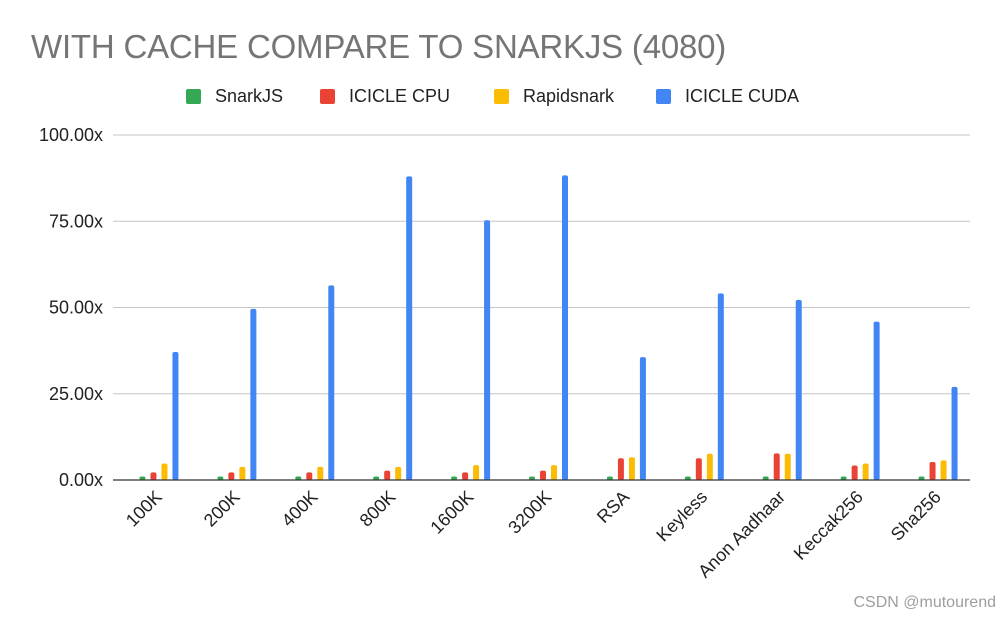 Image resolution: width=1002 pixels, height=620 pixels. Describe the element at coordinates (379, 46) in the screenshot. I see `chart-title: WITH CACHE COMPARE TO SNARKJS (4080)` at that location.